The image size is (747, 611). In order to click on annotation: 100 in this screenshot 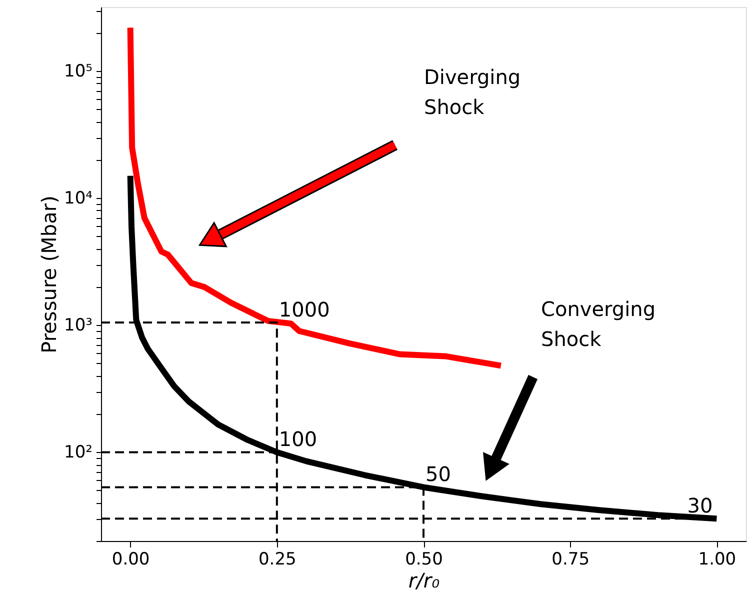, I will do `click(298, 439)`.